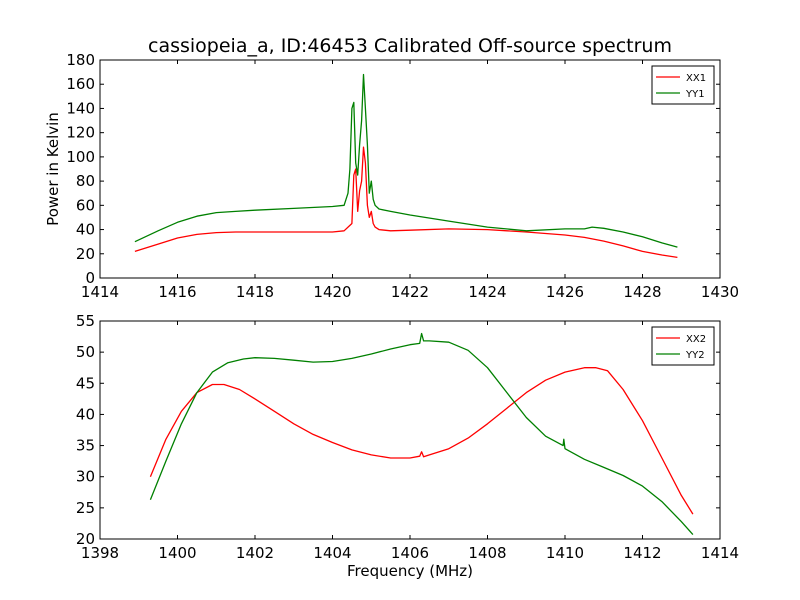 This screenshot has width=800, height=600. What do you see at coordinates (410, 292) in the screenshot?
I see `x-tick-label: 1422` at bounding box center [410, 292].